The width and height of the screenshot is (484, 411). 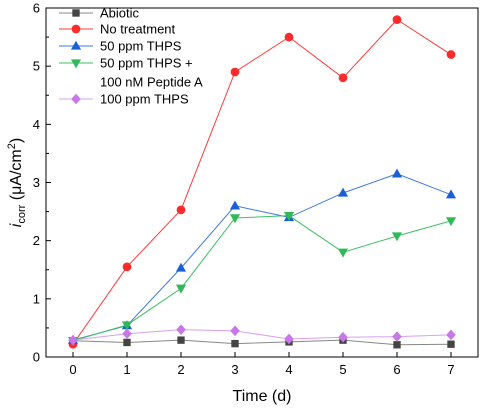 I want to click on x-tick-label: 0, so click(x=72, y=369).